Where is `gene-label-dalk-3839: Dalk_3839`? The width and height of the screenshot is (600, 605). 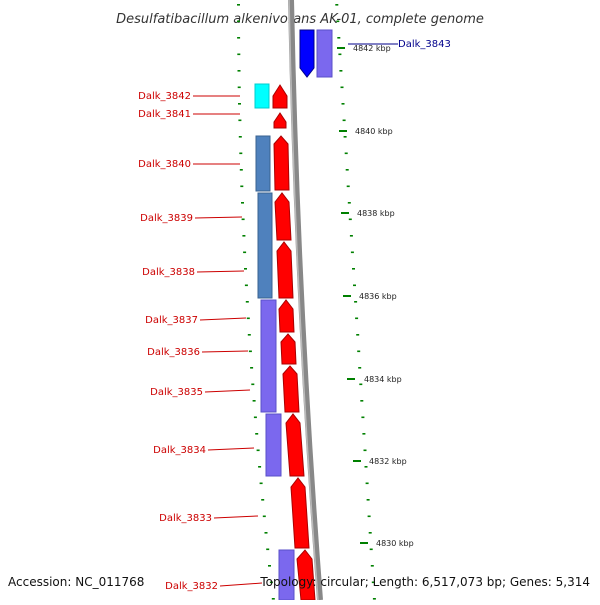 gene-label-dalk-3839: Dalk_3839 is located at coordinates (166, 218).